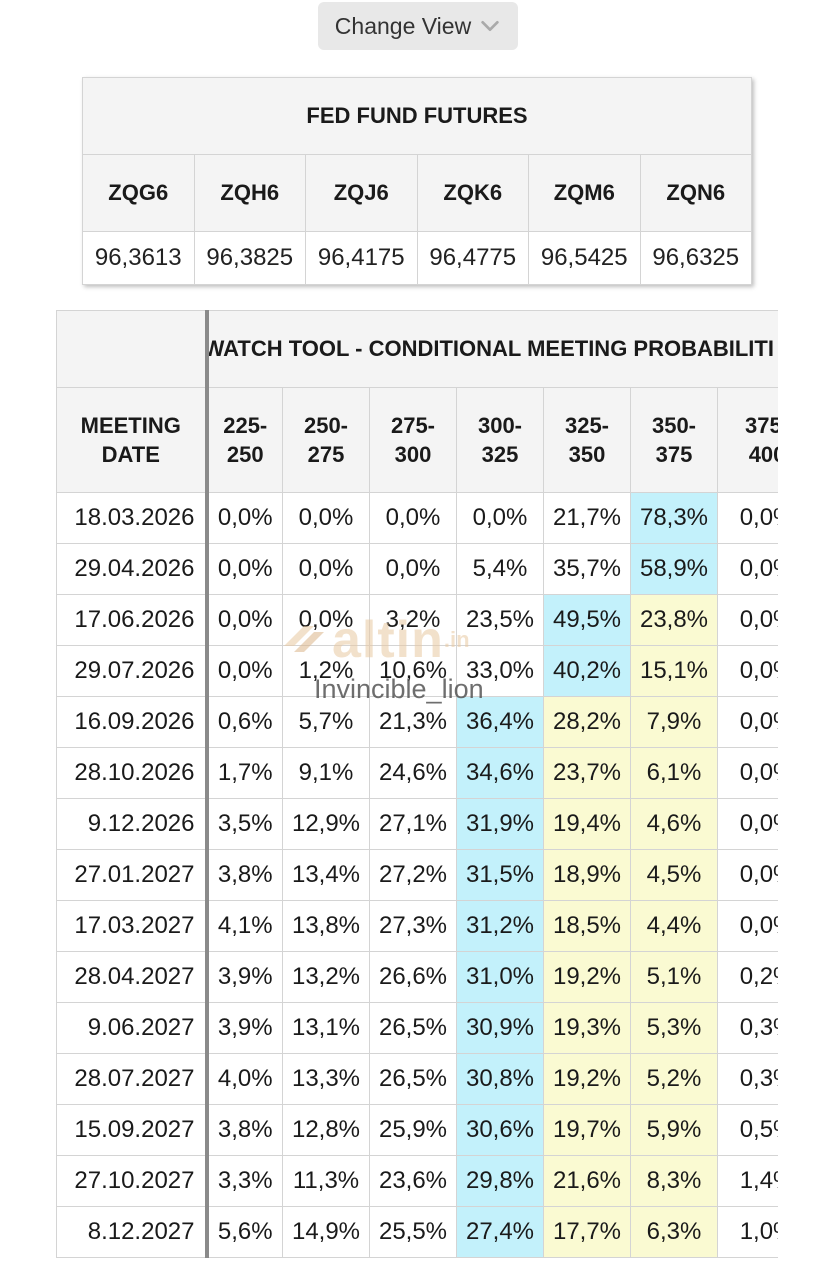 This screenshot has width=818, height=1280. What do you see at coordinates (587, 620) in the screenshot?
I see `probability-cell: 49,5%` at bounding box center [587, 620].